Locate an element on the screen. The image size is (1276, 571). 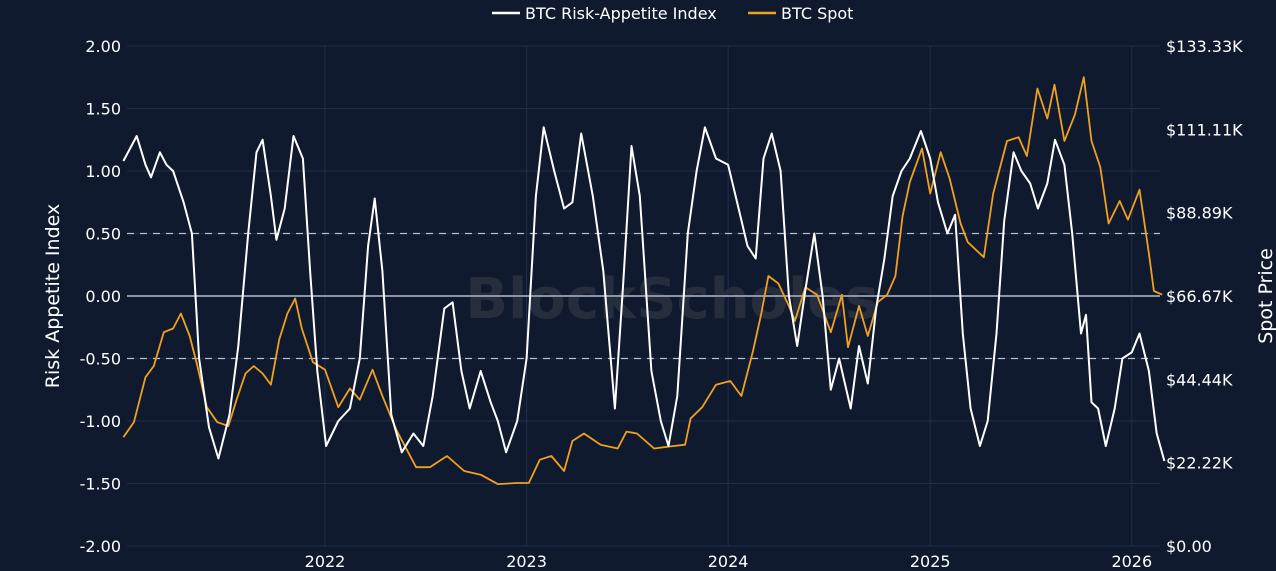
x-tick-label: 2023 is located at coordinates (526, 561).